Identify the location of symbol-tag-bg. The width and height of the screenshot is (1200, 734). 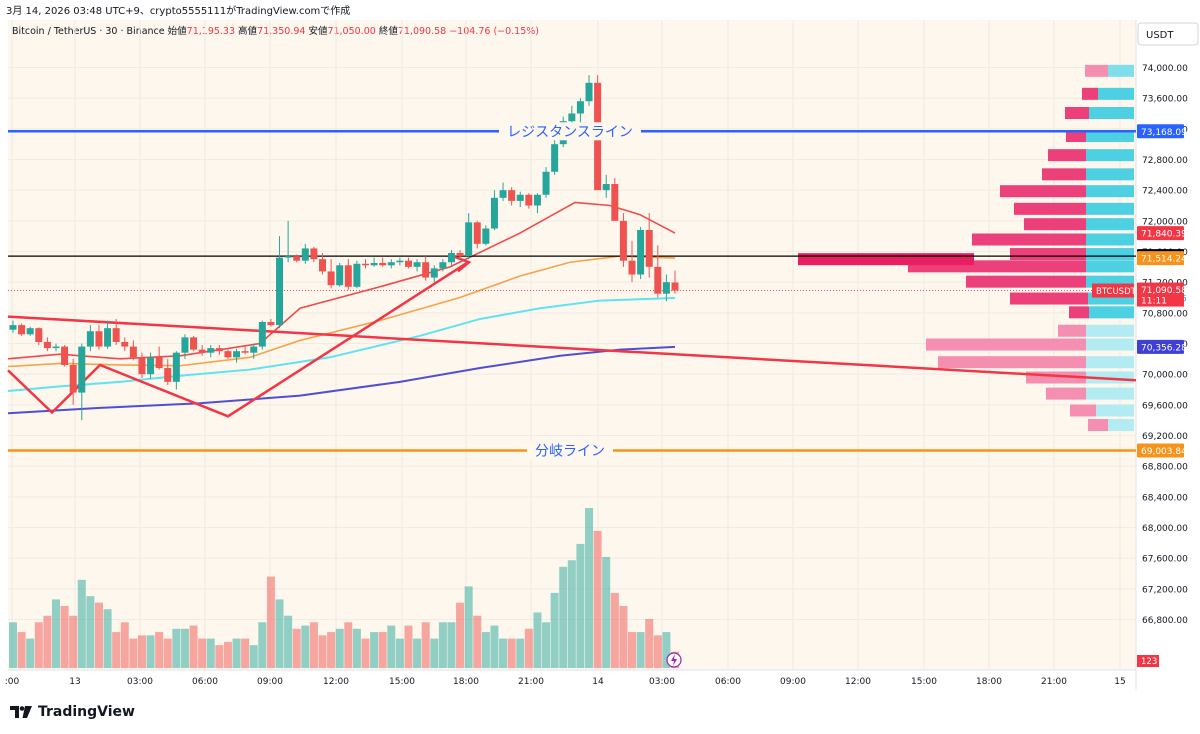
(1113, 290).